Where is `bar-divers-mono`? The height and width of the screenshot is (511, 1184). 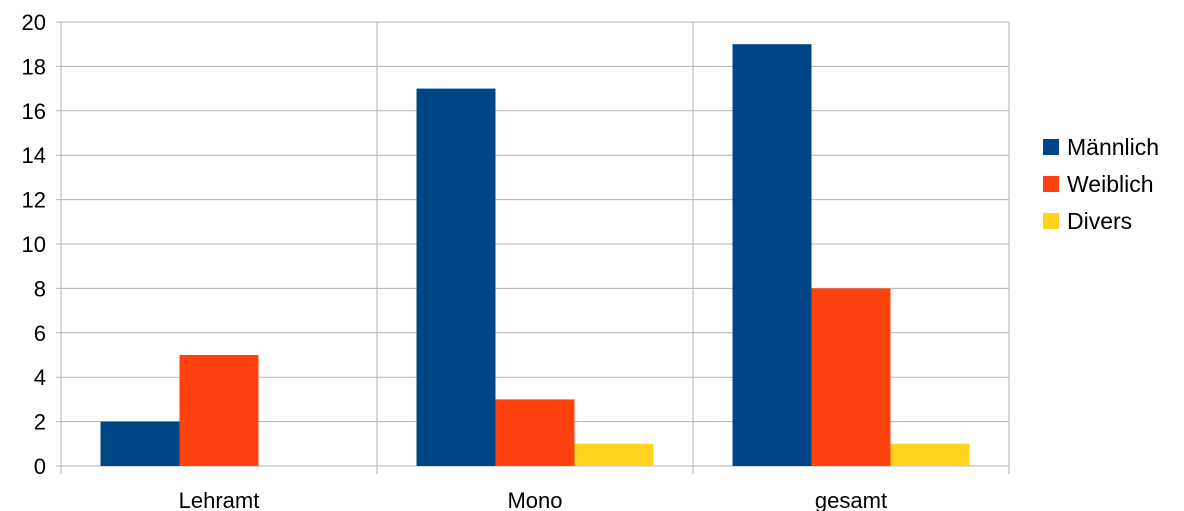 bar-divers-mono is located at coordinates (614, 454).